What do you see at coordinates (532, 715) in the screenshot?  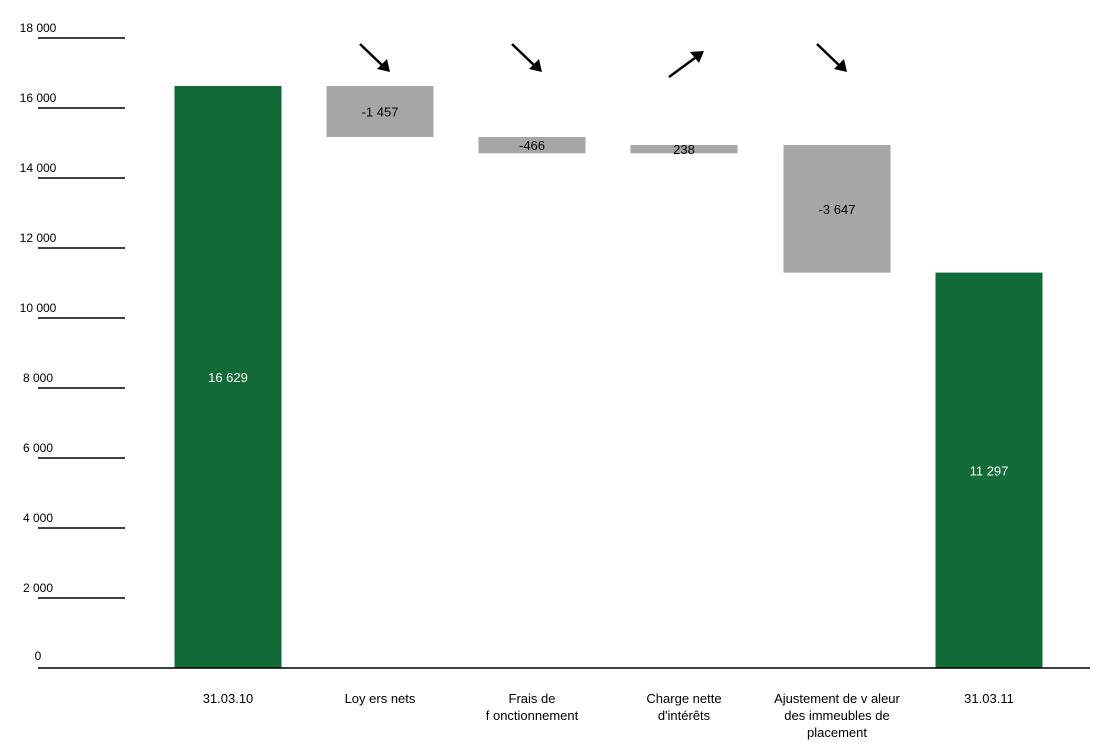 I see `category-label-line: f onctionnement` at bounding box center [532, 715].